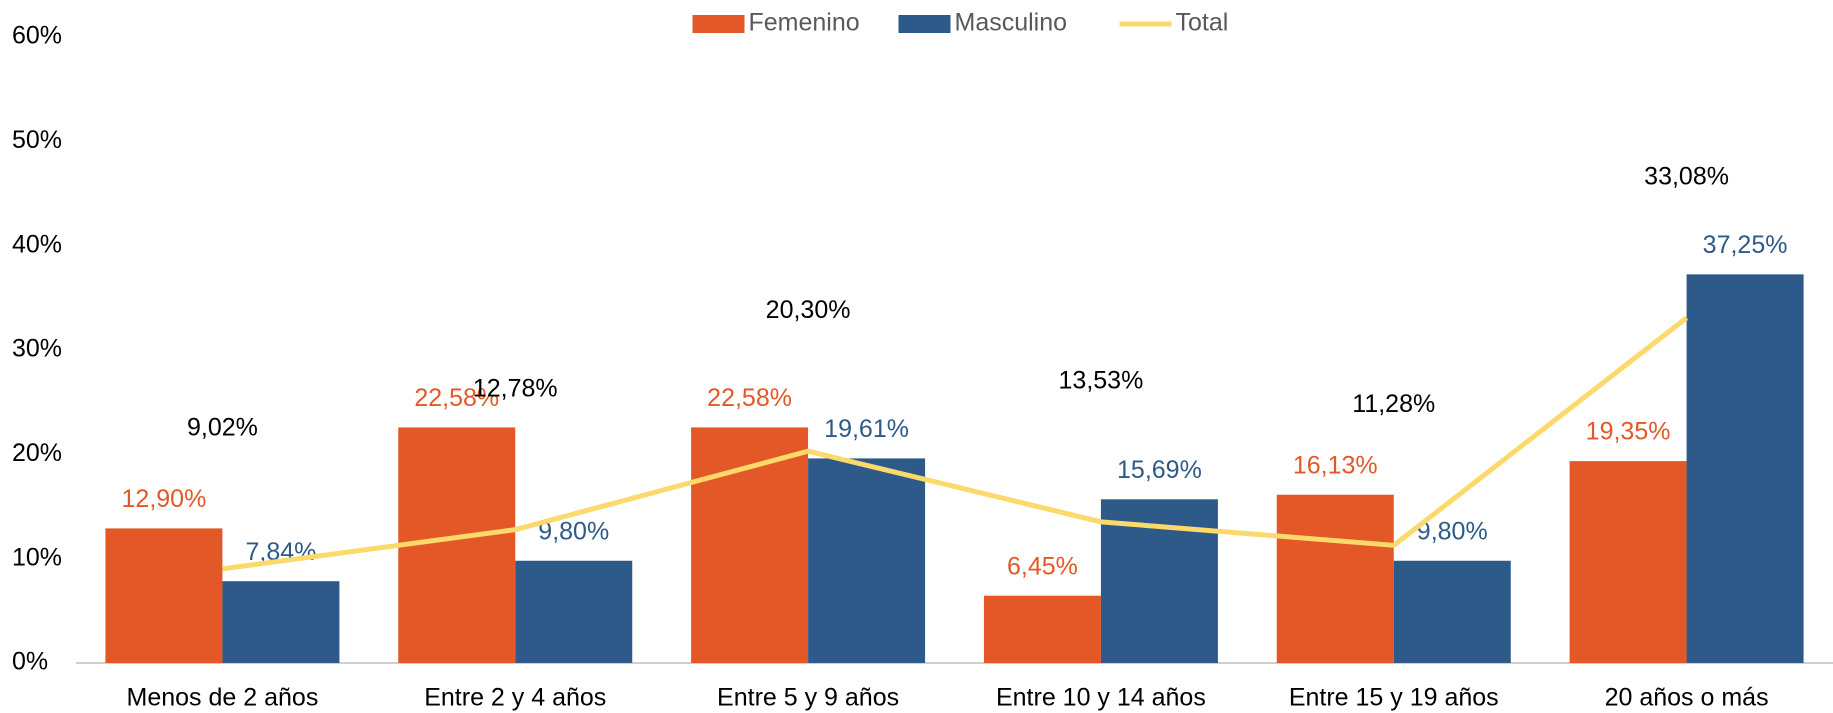  What do you see at coordinates (1202, 23) in the screenshot?
I see `legend-label: Total` at bounding box center [1202, 23].